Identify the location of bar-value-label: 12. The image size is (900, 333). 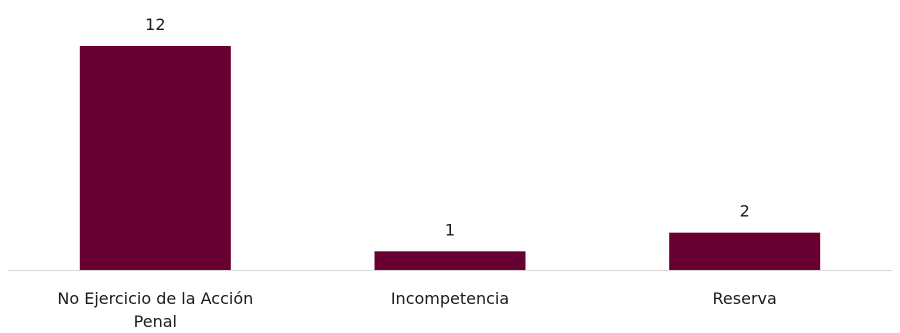
(155, 24).